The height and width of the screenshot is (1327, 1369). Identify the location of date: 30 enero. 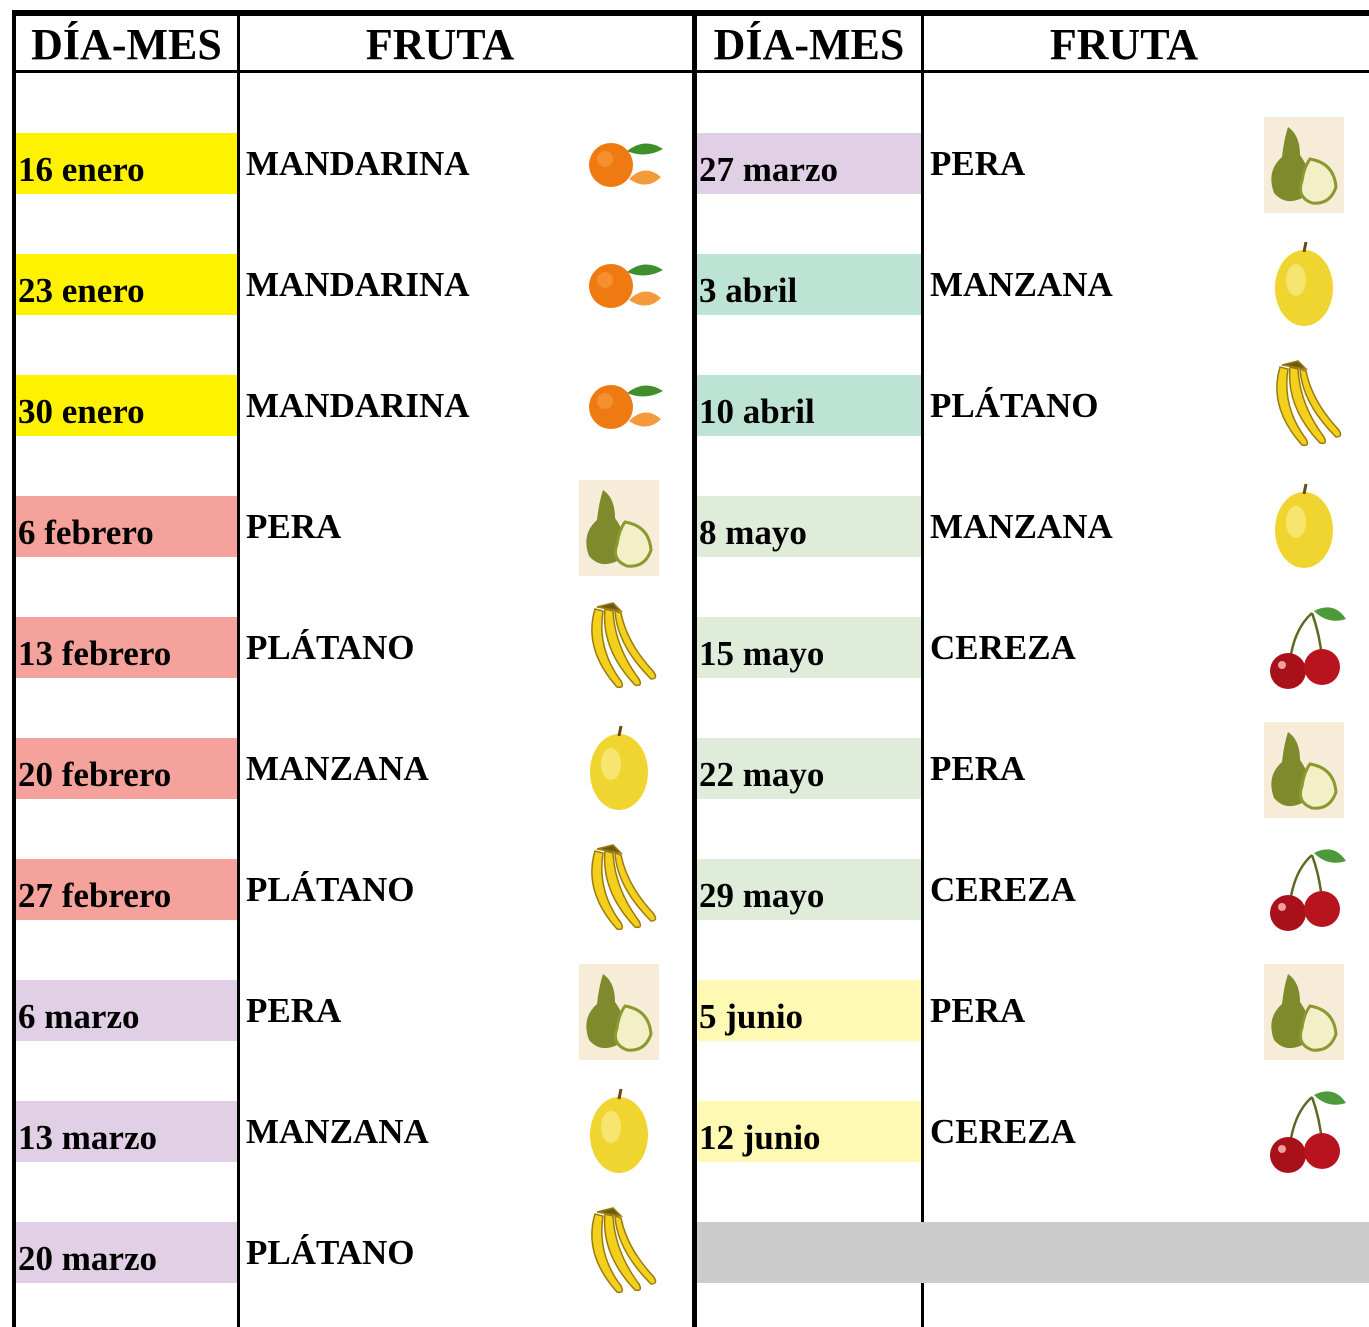
(81, 411).